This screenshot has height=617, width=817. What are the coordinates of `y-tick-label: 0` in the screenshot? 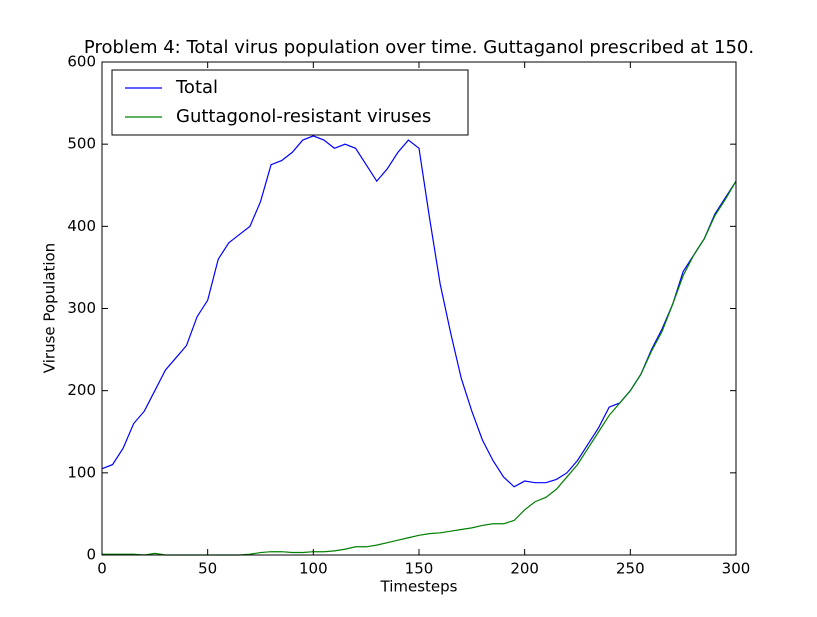 It's located at (91, 555).